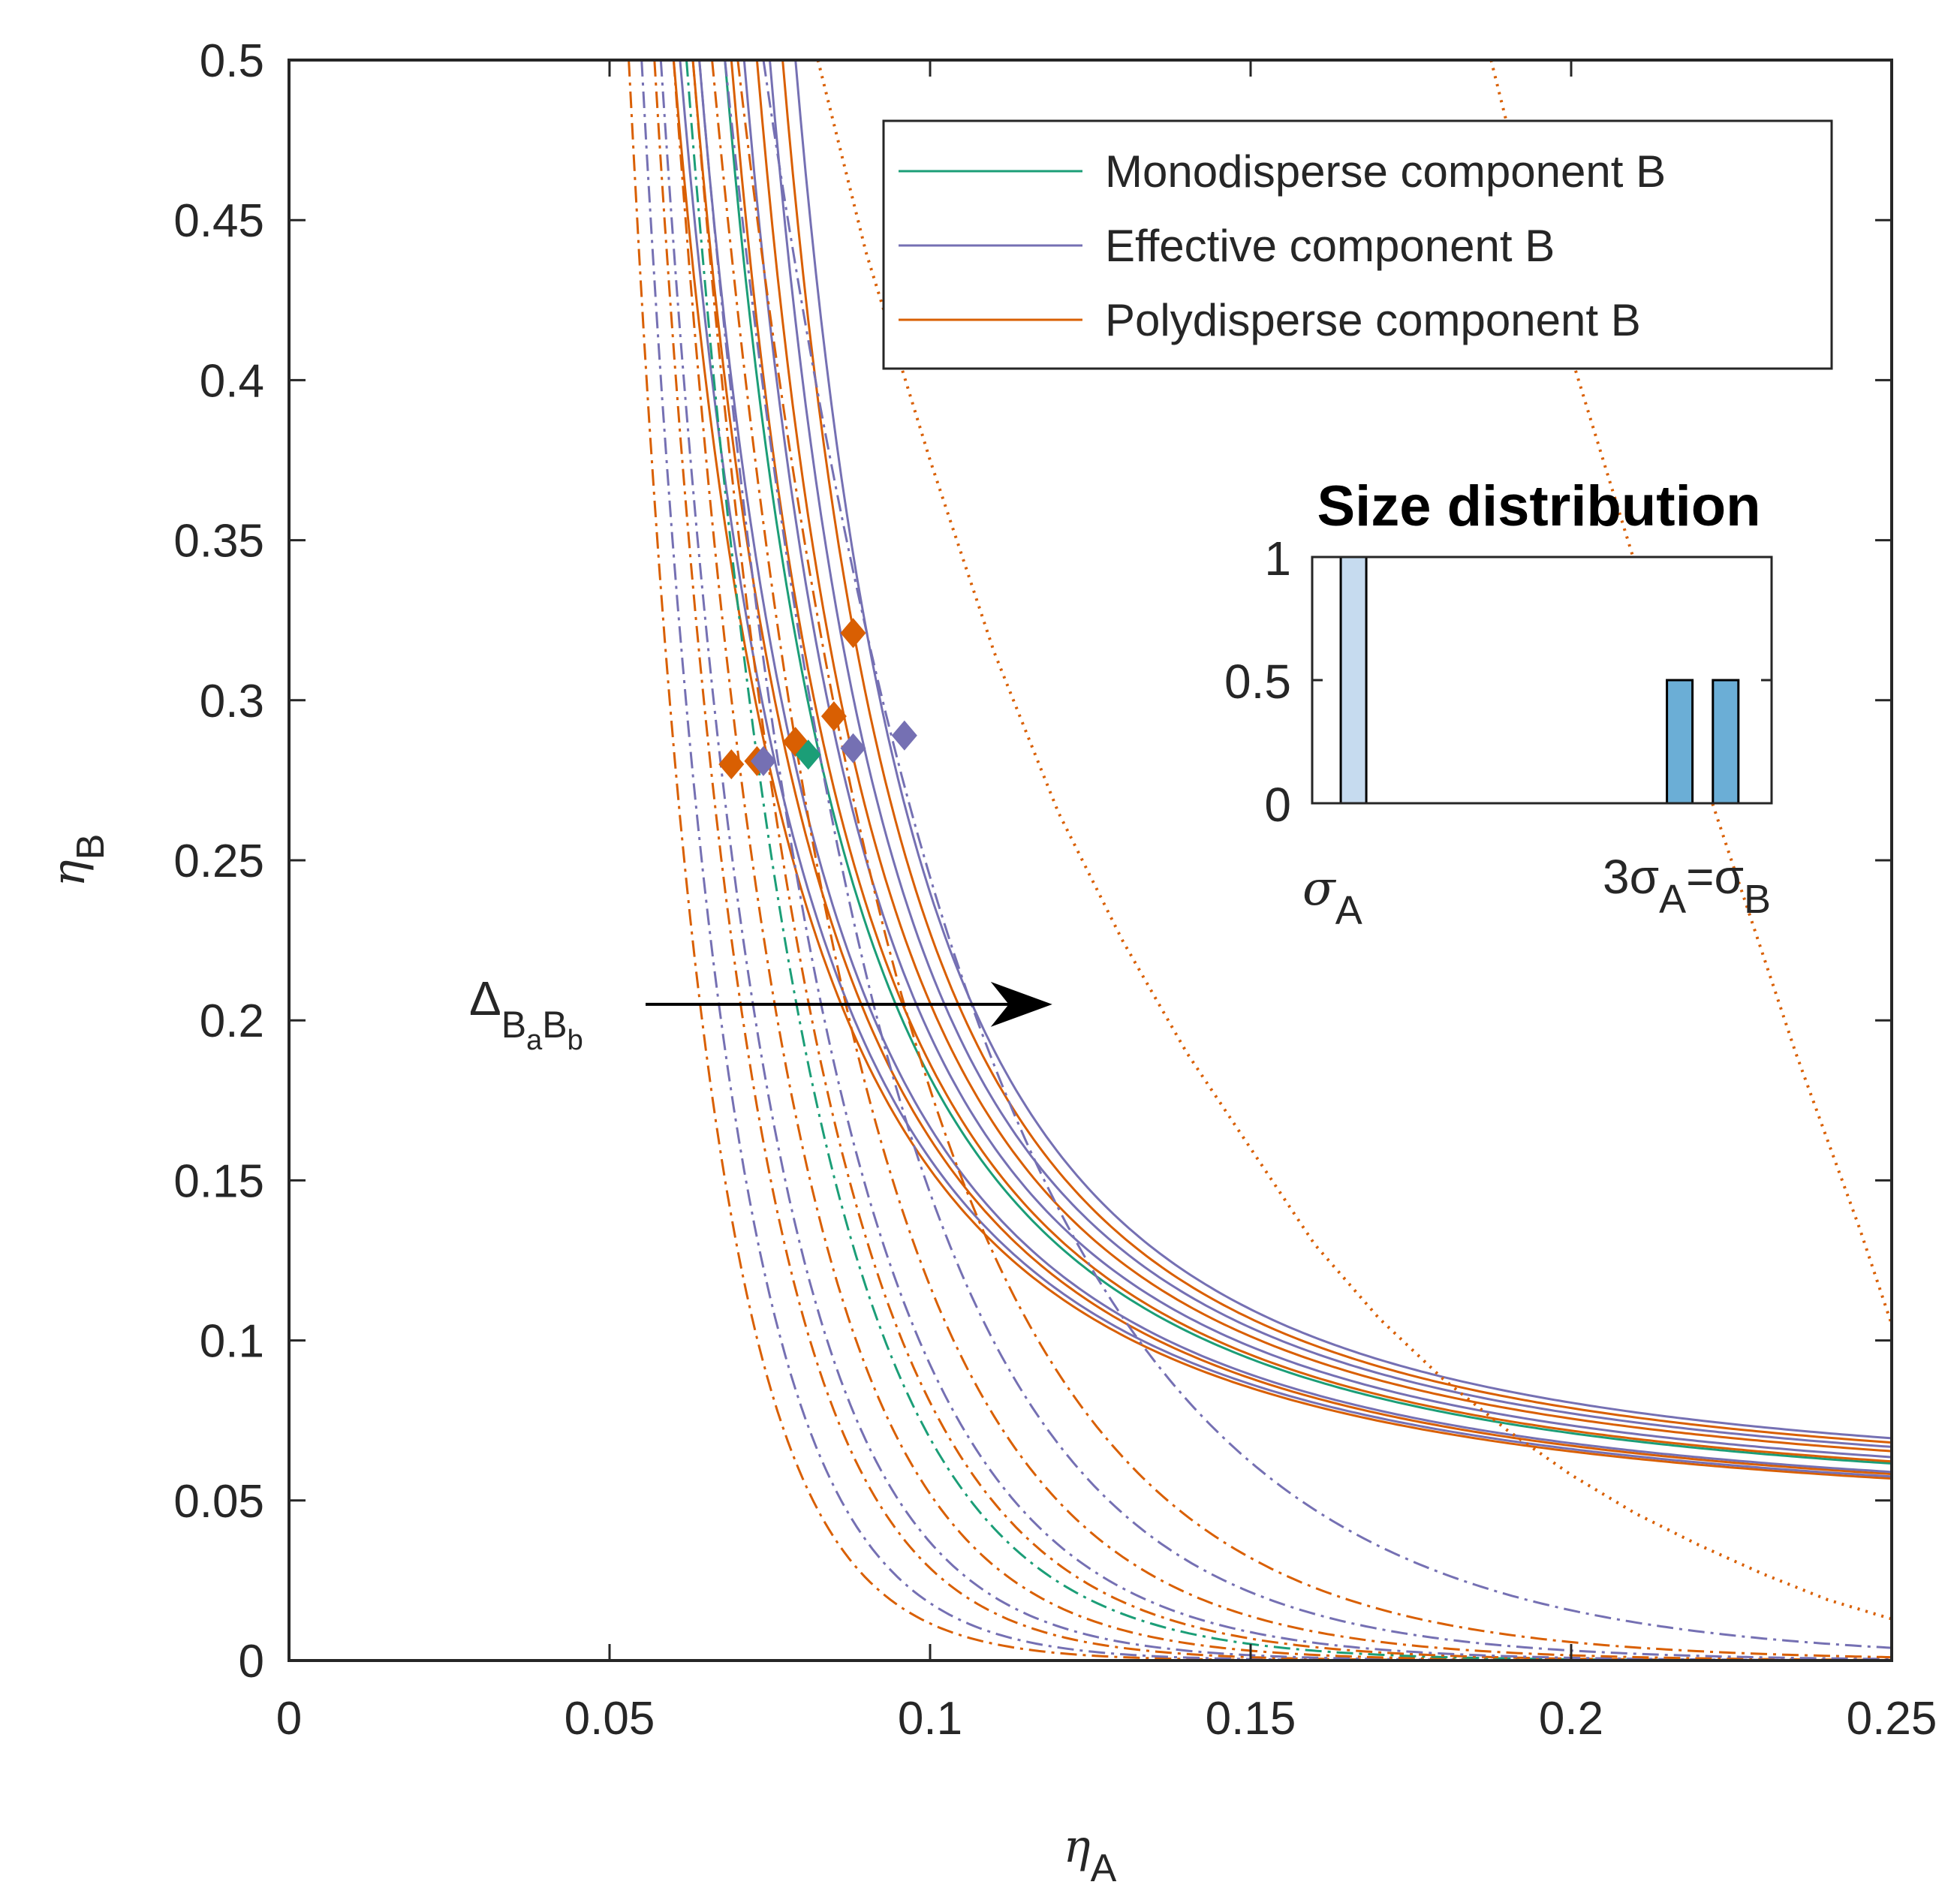  What do you see at coordinates (232, 701) in the screenshot?
I see `y-tick-label-6: 0.3` at bounding box center [232, 701].